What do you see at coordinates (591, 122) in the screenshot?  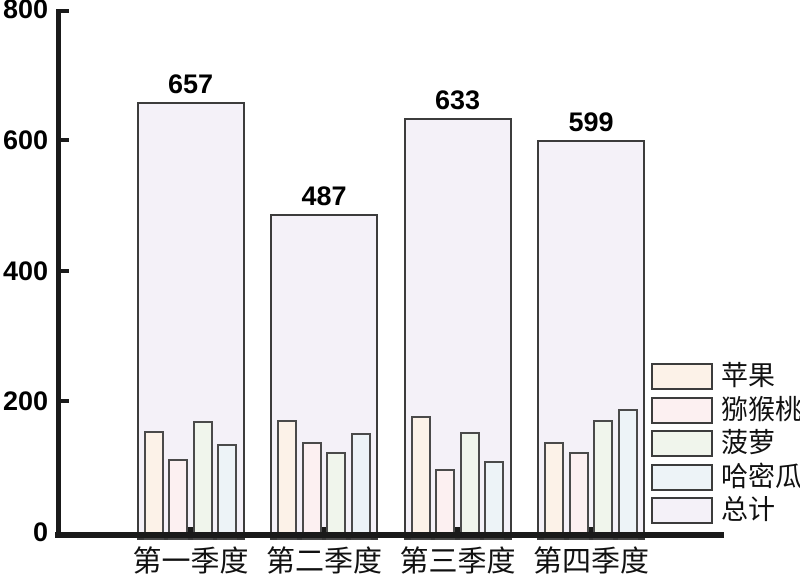 I see `bar-value-label: 599` at bounding box center [591, 122].